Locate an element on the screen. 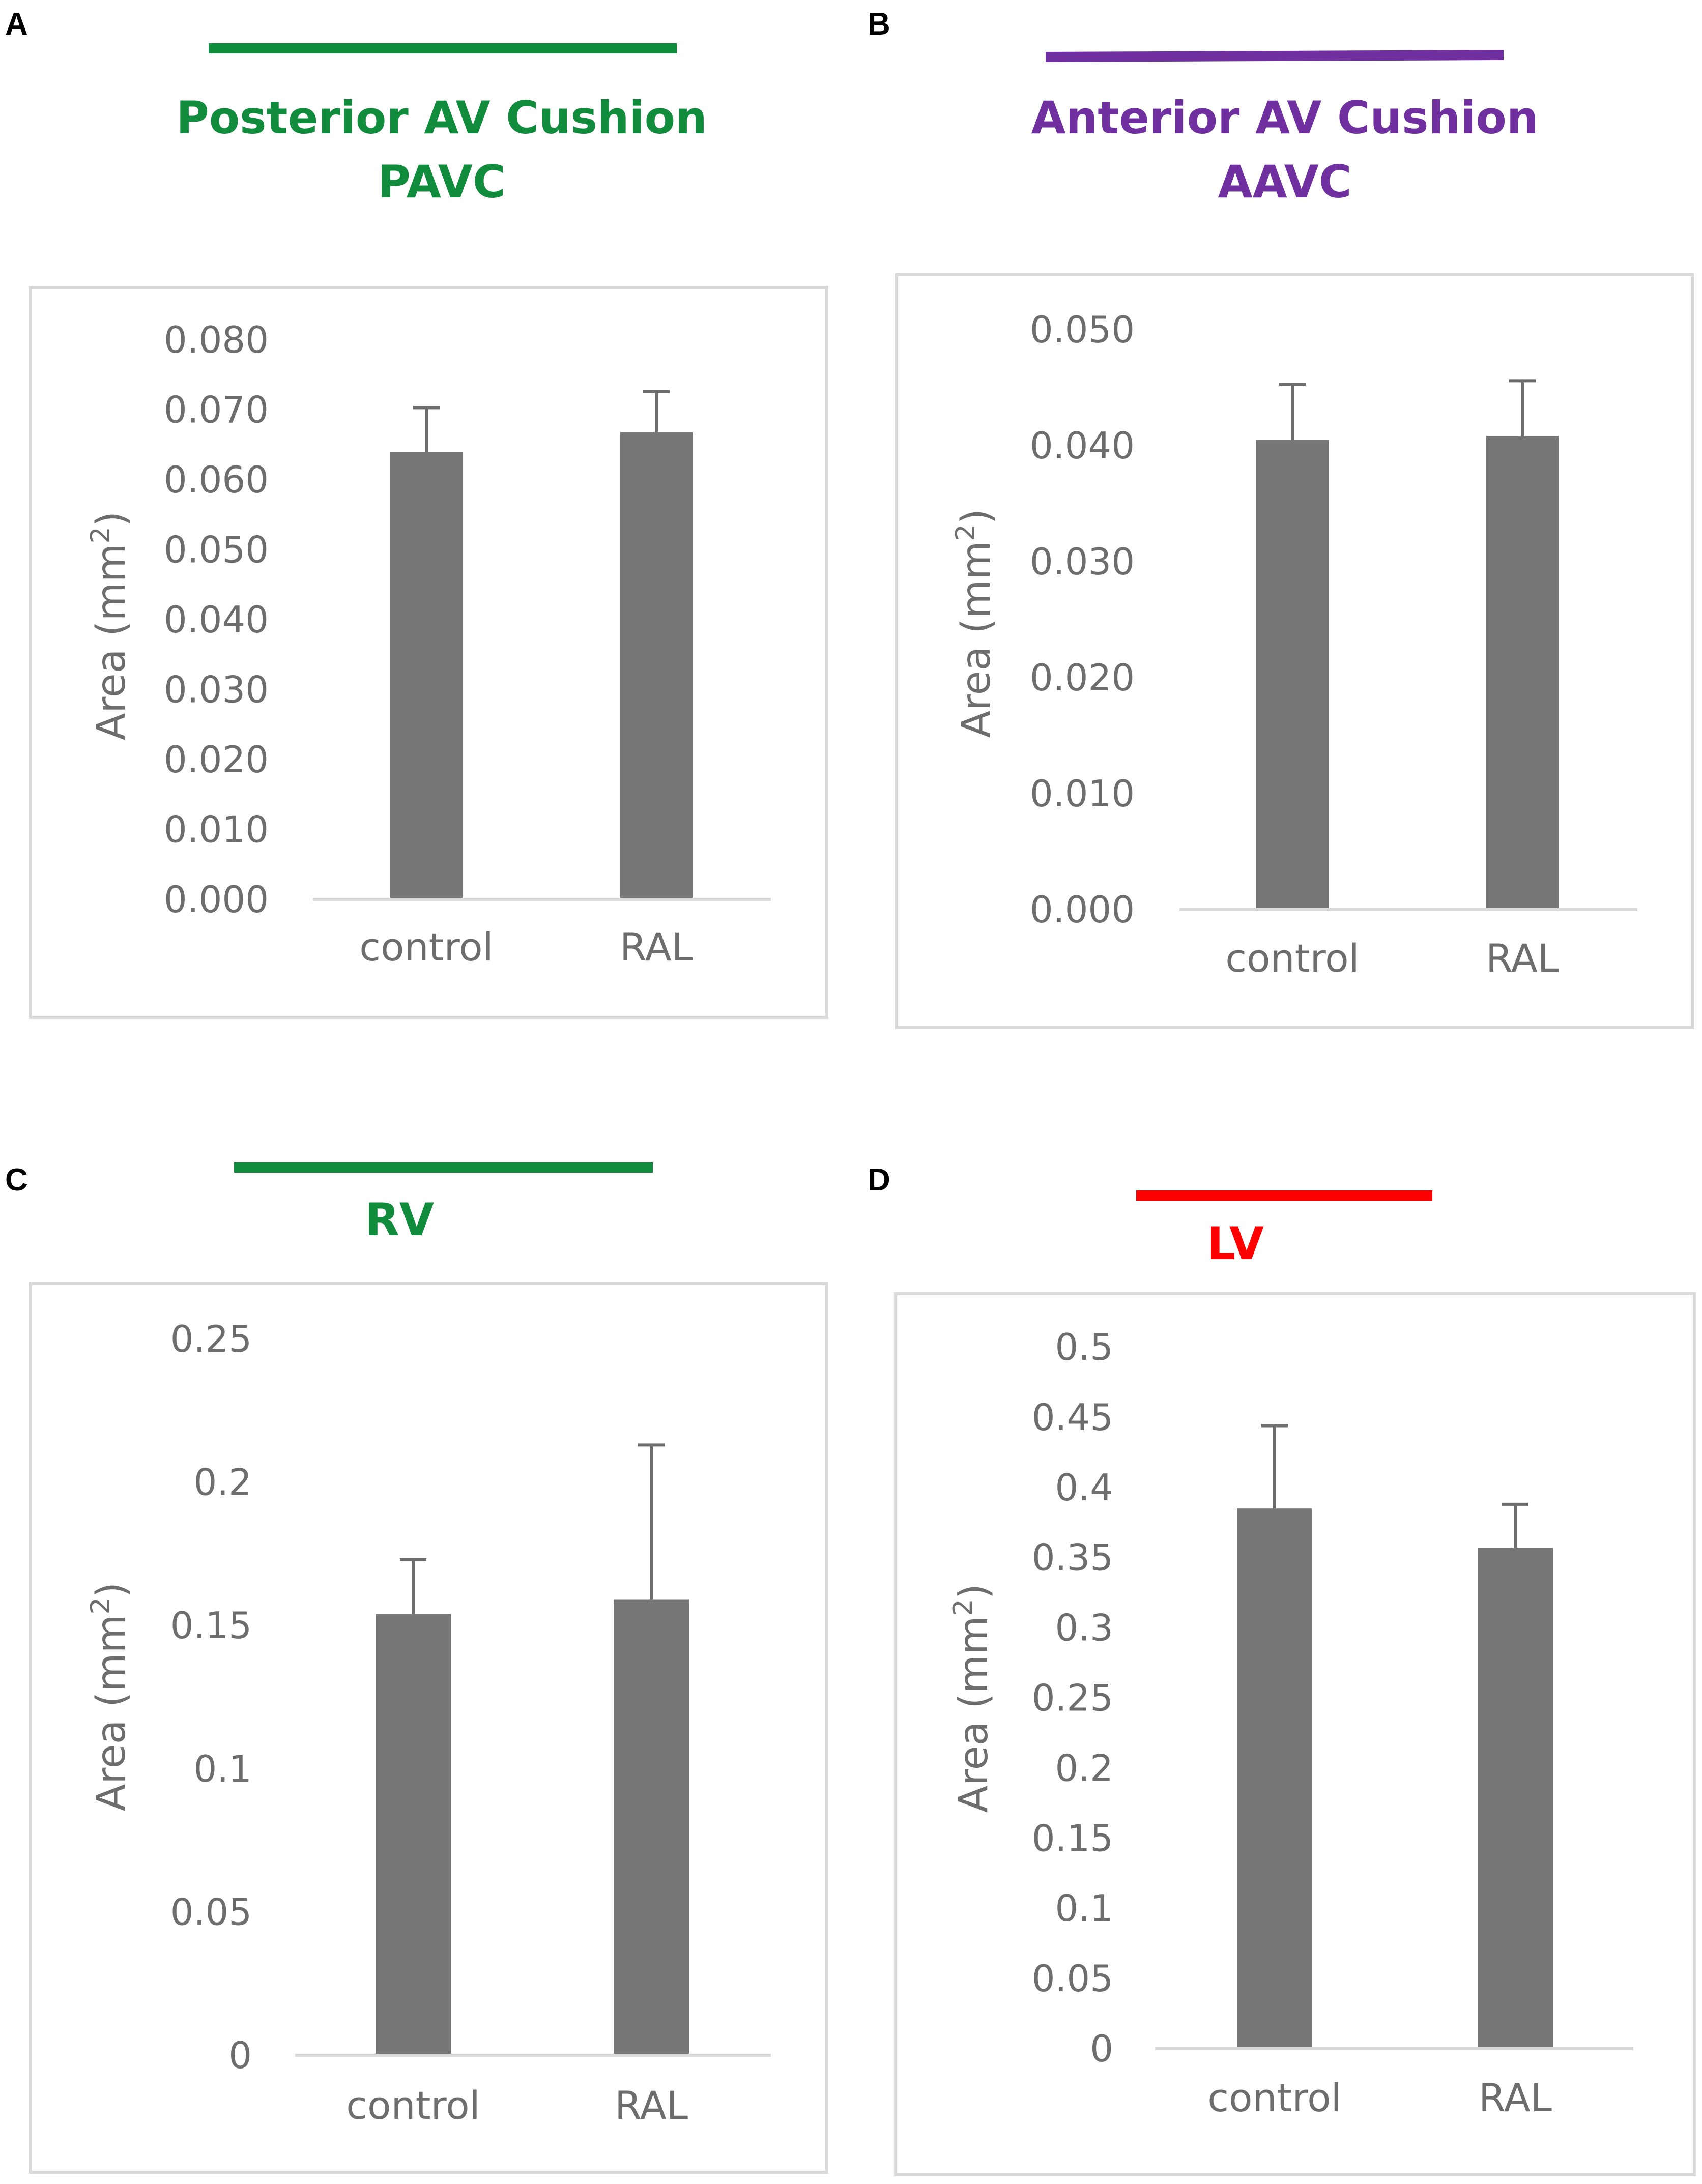  panel-d-bar-control is located at coordinates (1274, 1778).